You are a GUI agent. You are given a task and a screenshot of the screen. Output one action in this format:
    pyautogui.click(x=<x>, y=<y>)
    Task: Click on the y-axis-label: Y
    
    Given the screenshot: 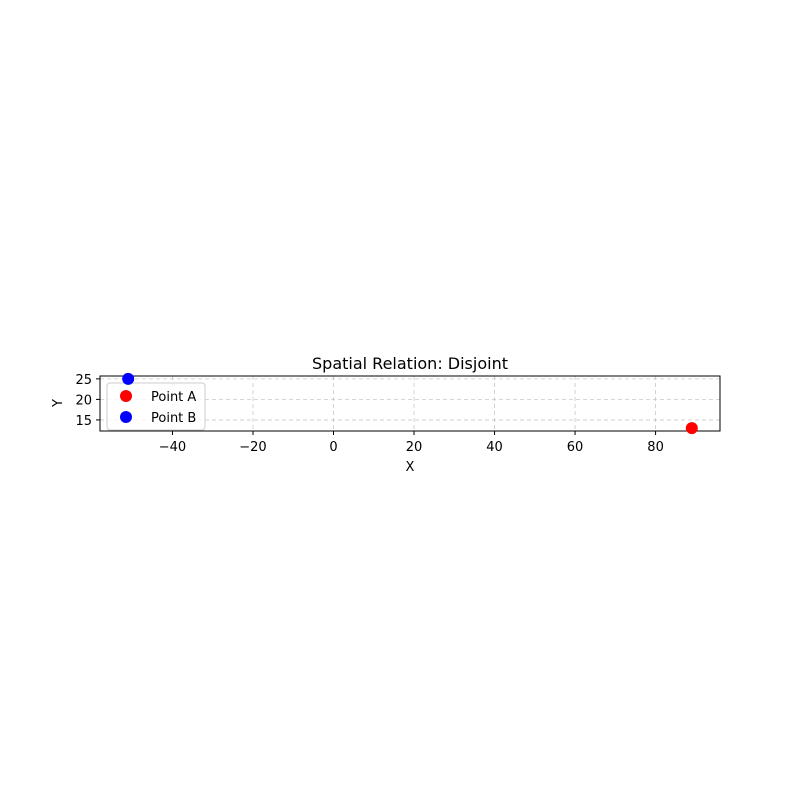 What is the action you would take?
    pyautogui.click(x=58, y=403)
    